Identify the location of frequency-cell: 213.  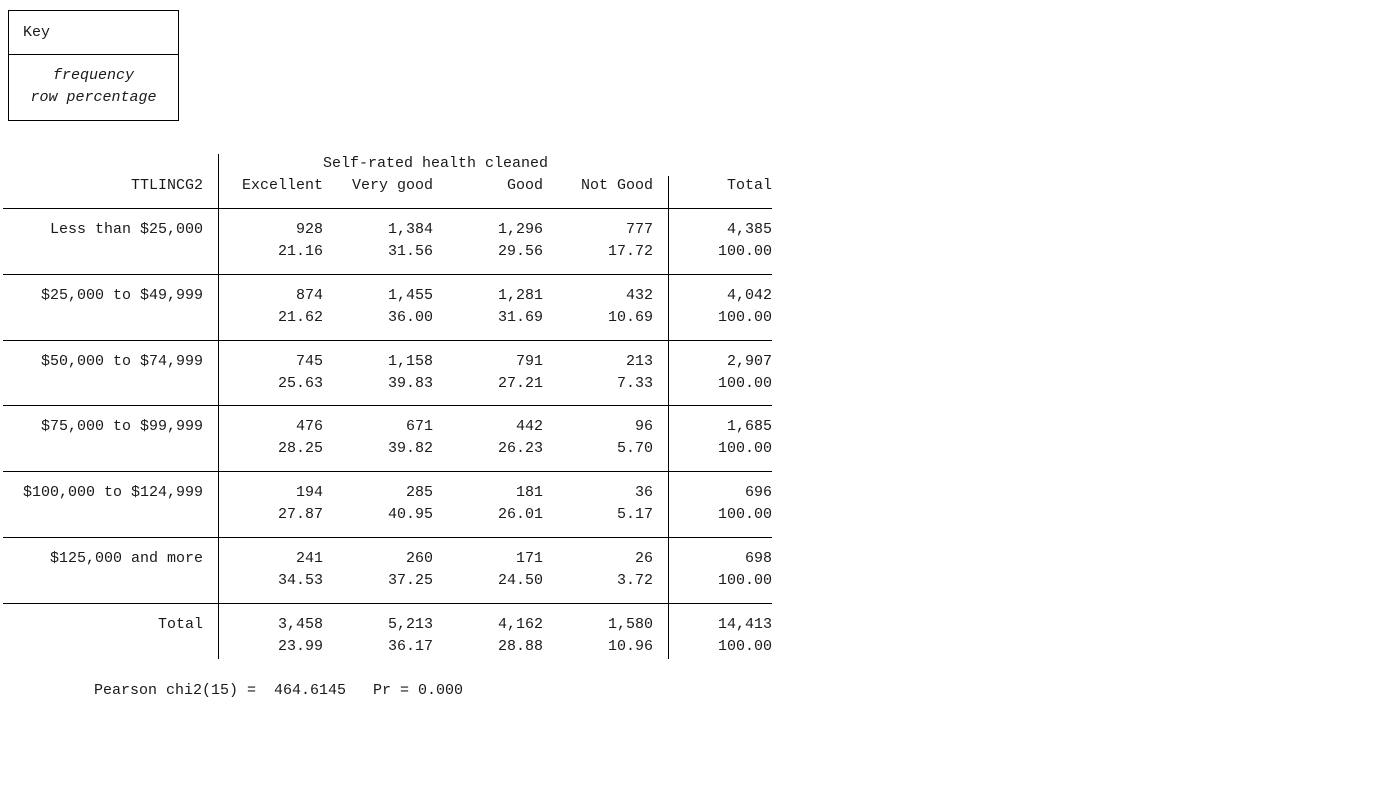
(639, 361).